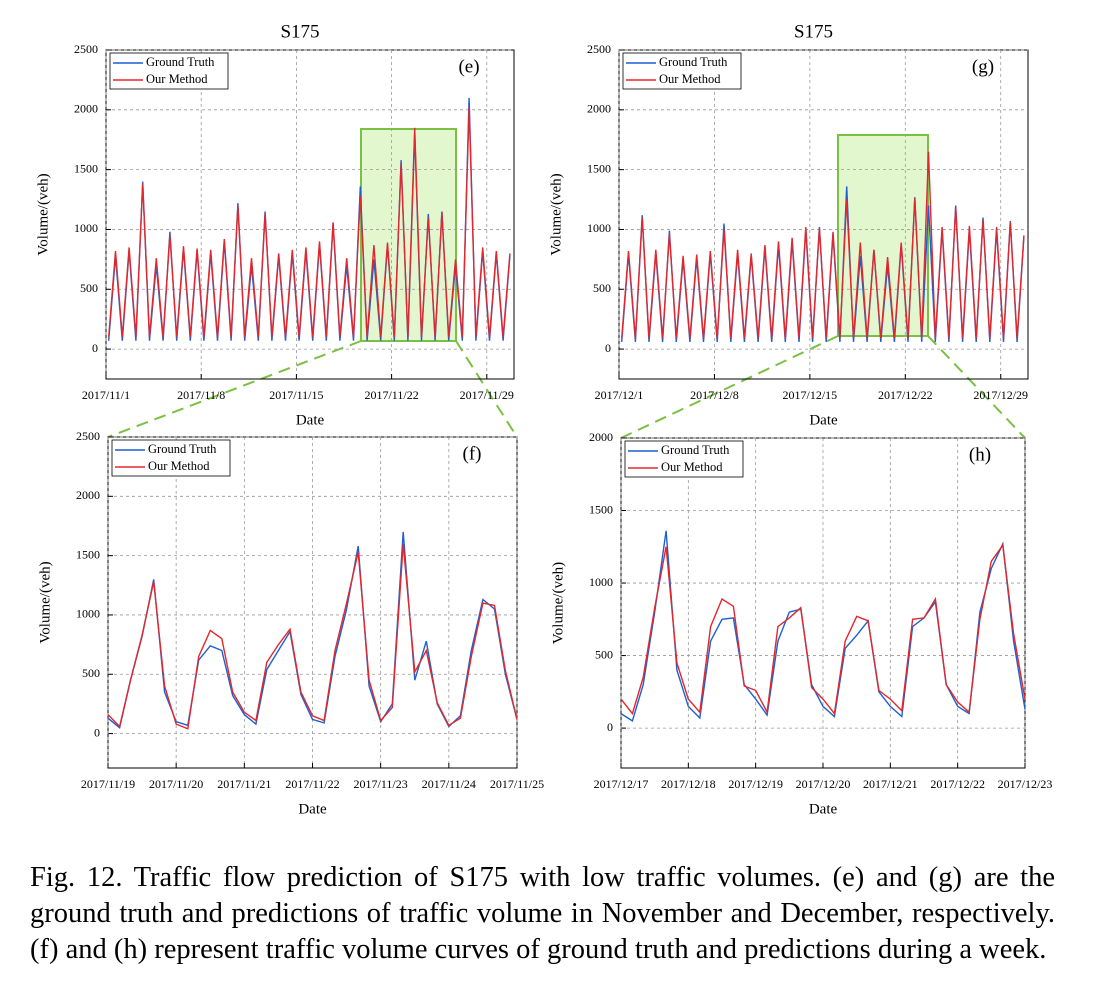 The image size is (1100, 1004). I want to click on x-tick-label: 2017/11/21, so click(244, 784).